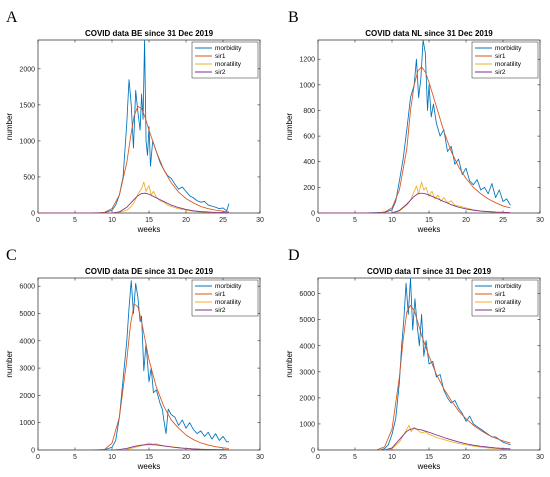  What do you see at coordinates (309, 188) in the screenshot?
I see `y-tick-label: 200` at bounding box center [309, 188].